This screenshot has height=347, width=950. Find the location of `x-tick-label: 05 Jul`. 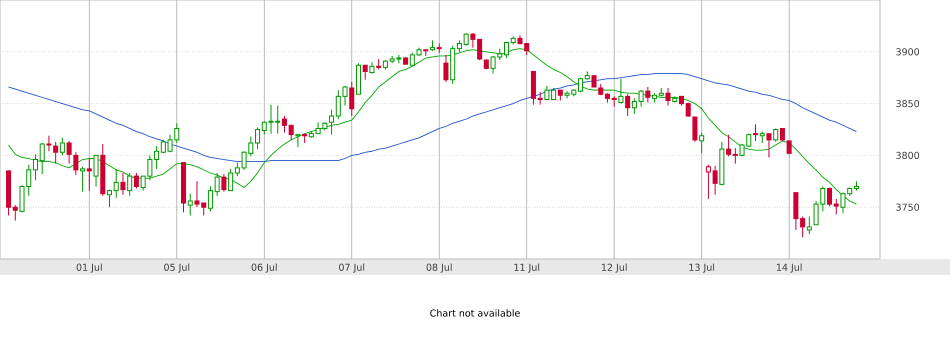

x-tick-label: 05 Jul is located at coordinates (177, 268).